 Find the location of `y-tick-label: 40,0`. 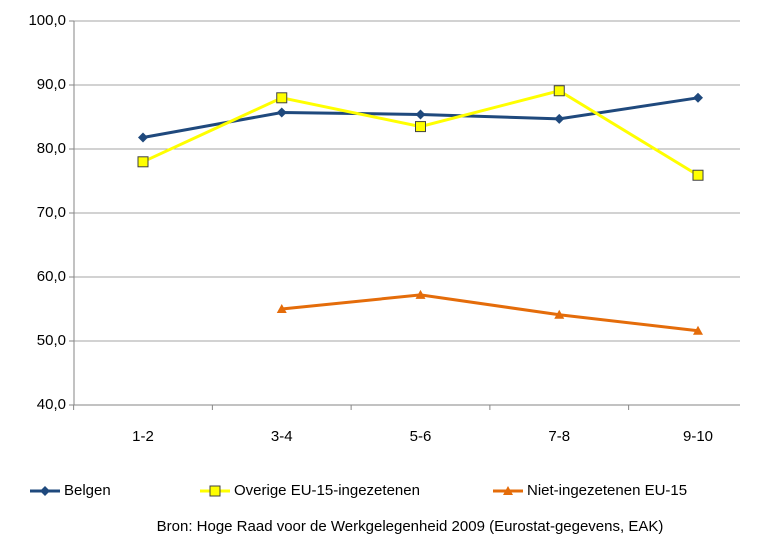

y-tick-label: 40,0 is located at coordinates (51, 404).